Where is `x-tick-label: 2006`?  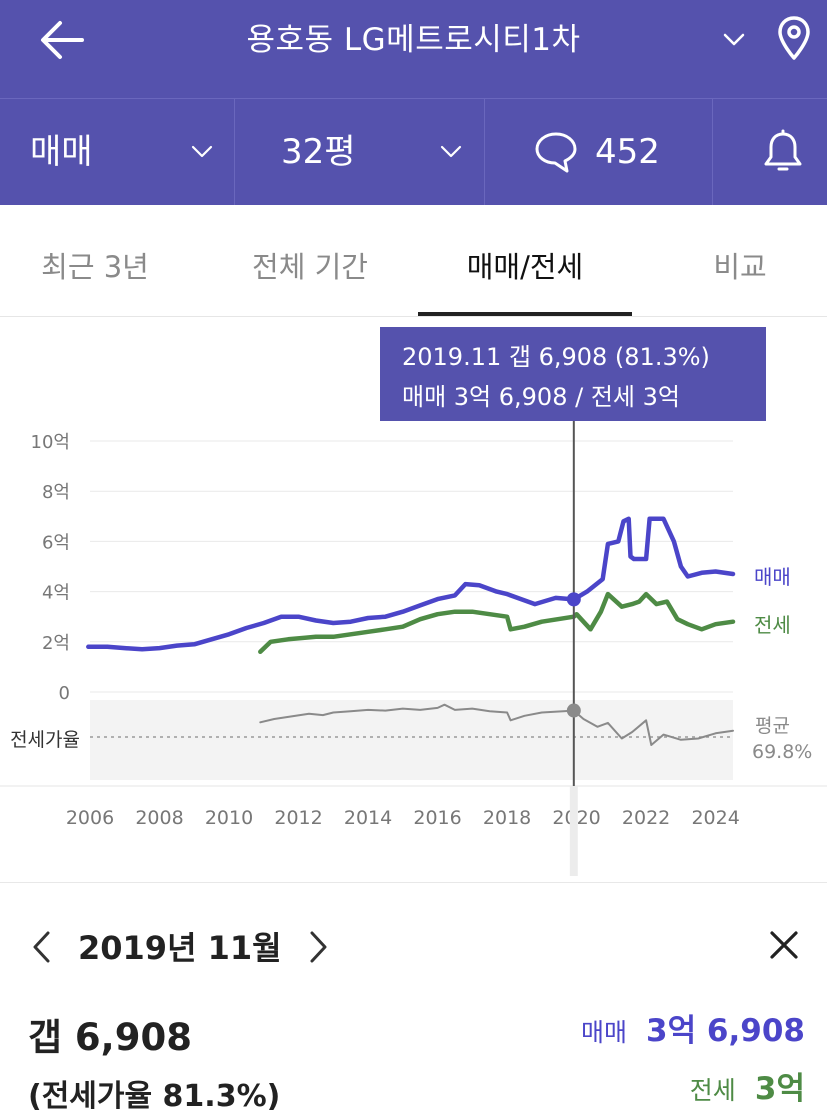 x-tick-label: 2006 is located at coordinates (90, 818).